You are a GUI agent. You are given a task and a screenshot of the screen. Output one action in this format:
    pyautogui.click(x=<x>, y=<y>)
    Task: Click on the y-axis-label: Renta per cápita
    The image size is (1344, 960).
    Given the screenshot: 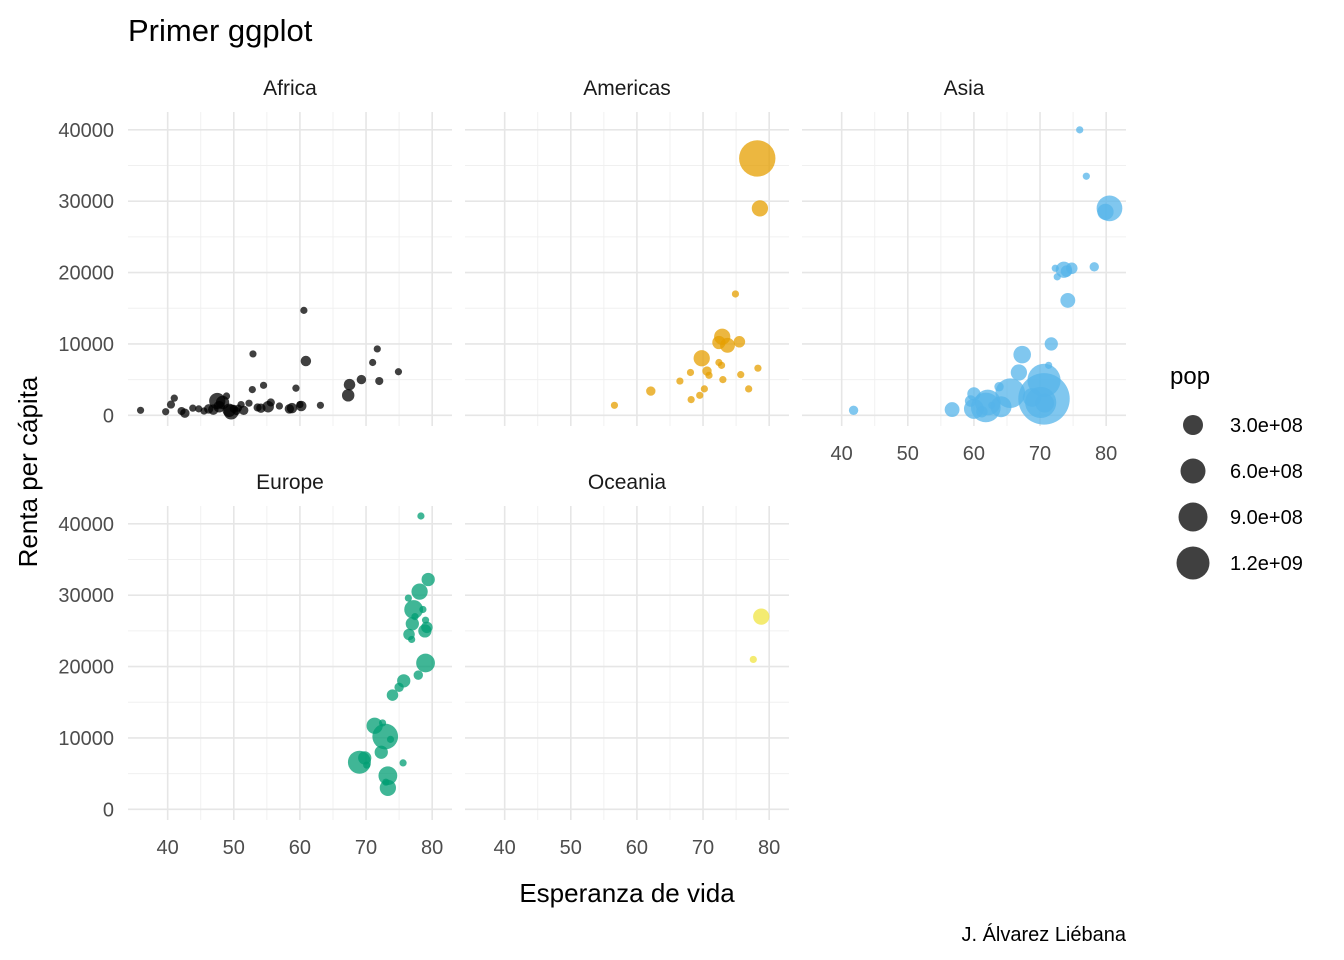 What is the action you would take?
    pyautogui.click(x=28, y=471)
    